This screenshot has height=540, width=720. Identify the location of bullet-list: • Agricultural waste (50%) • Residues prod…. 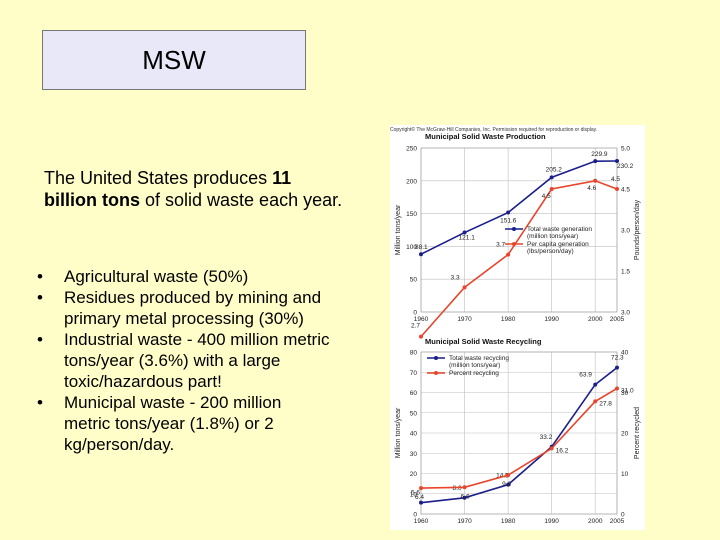
(180, 360).